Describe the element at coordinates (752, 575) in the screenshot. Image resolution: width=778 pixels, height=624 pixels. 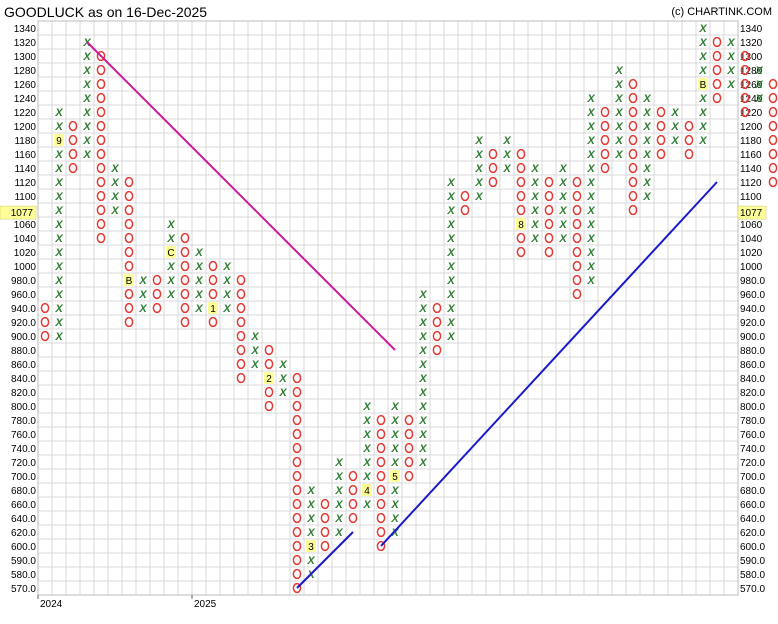
I see `price-label-right: 580.0` at that location.